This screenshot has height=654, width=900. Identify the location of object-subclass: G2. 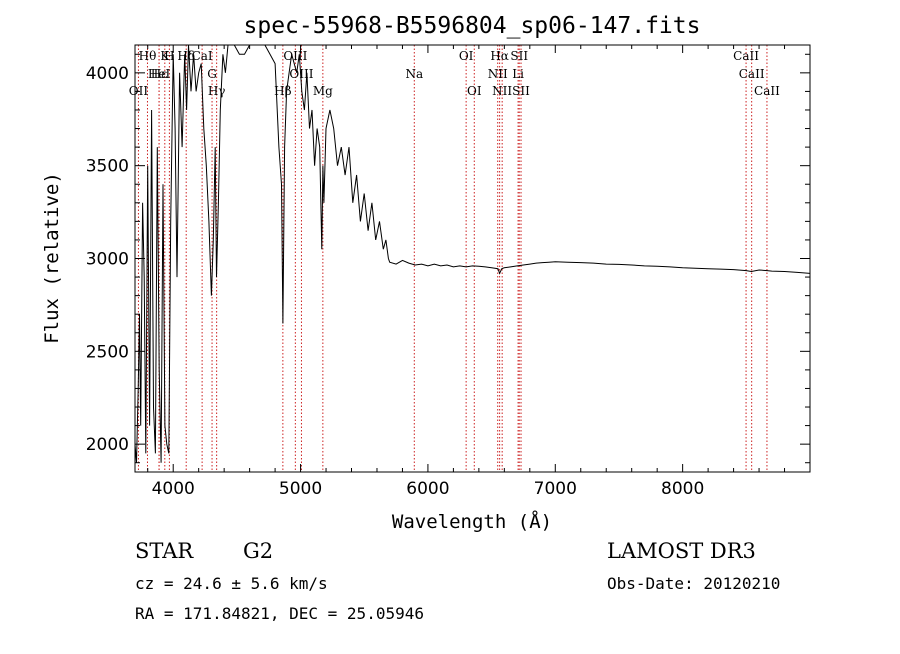
(258, 551).